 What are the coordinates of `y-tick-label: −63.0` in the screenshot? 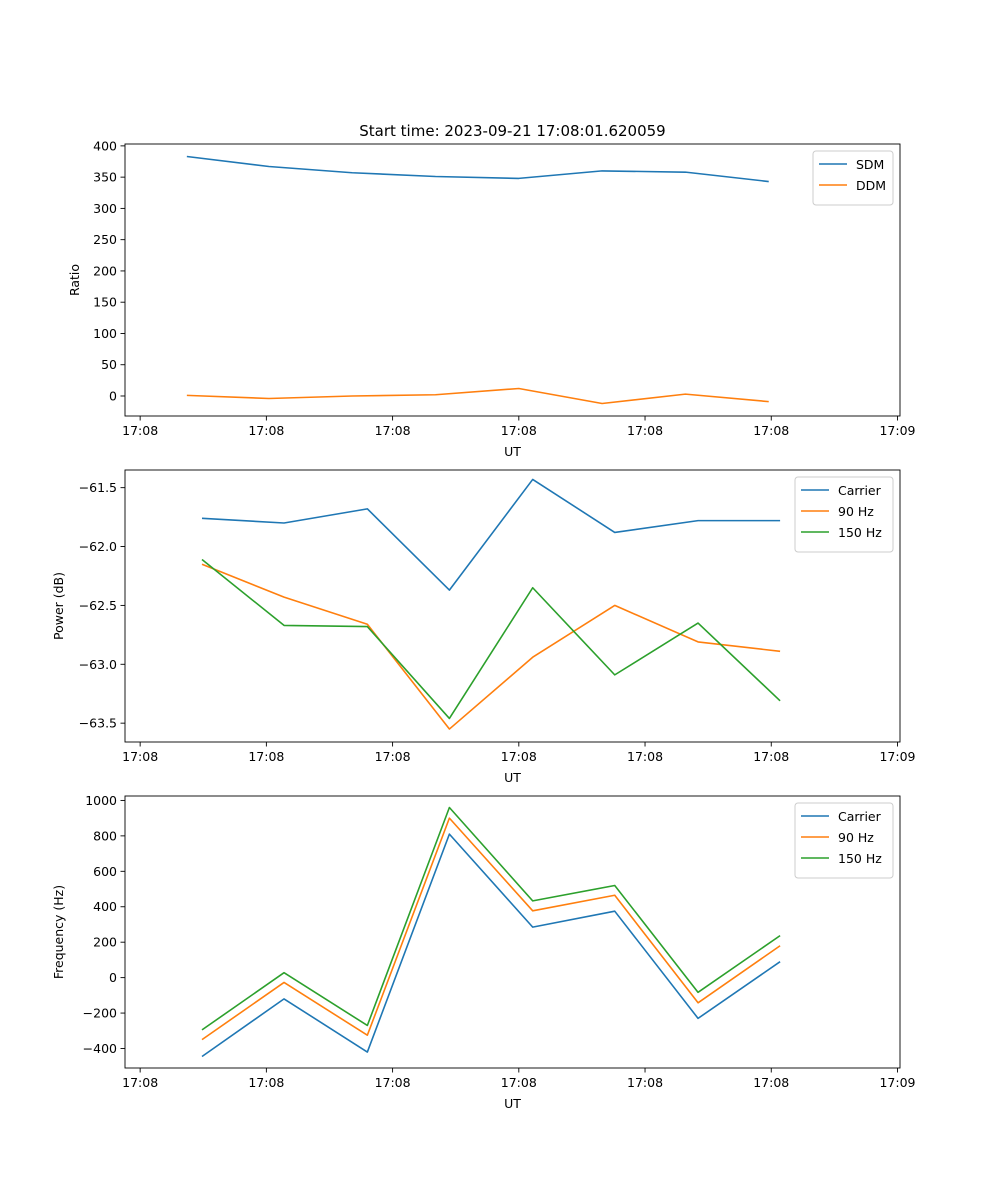 It's located at (98, 664).